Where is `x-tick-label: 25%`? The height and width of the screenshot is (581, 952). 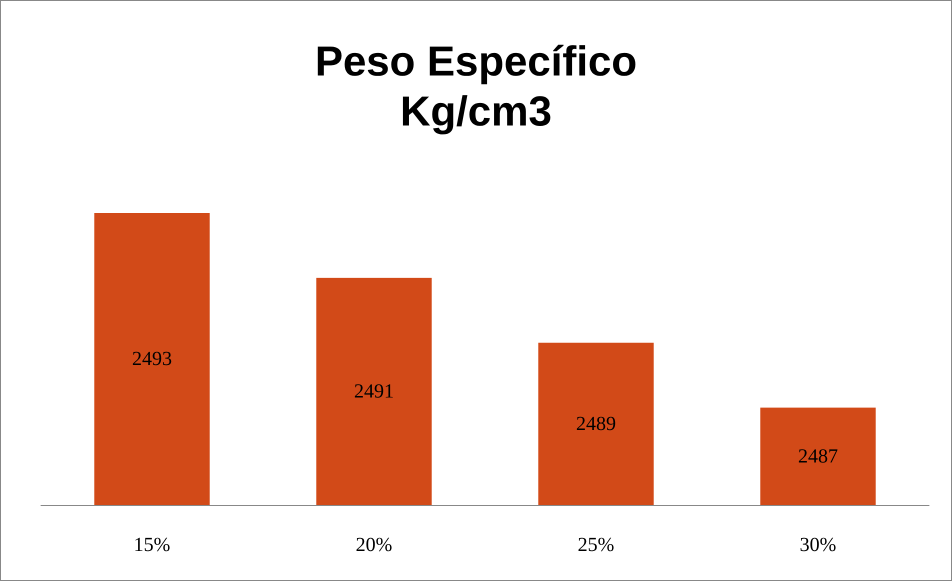
x-tick-label: 25% is located at coordinates (596, 545).